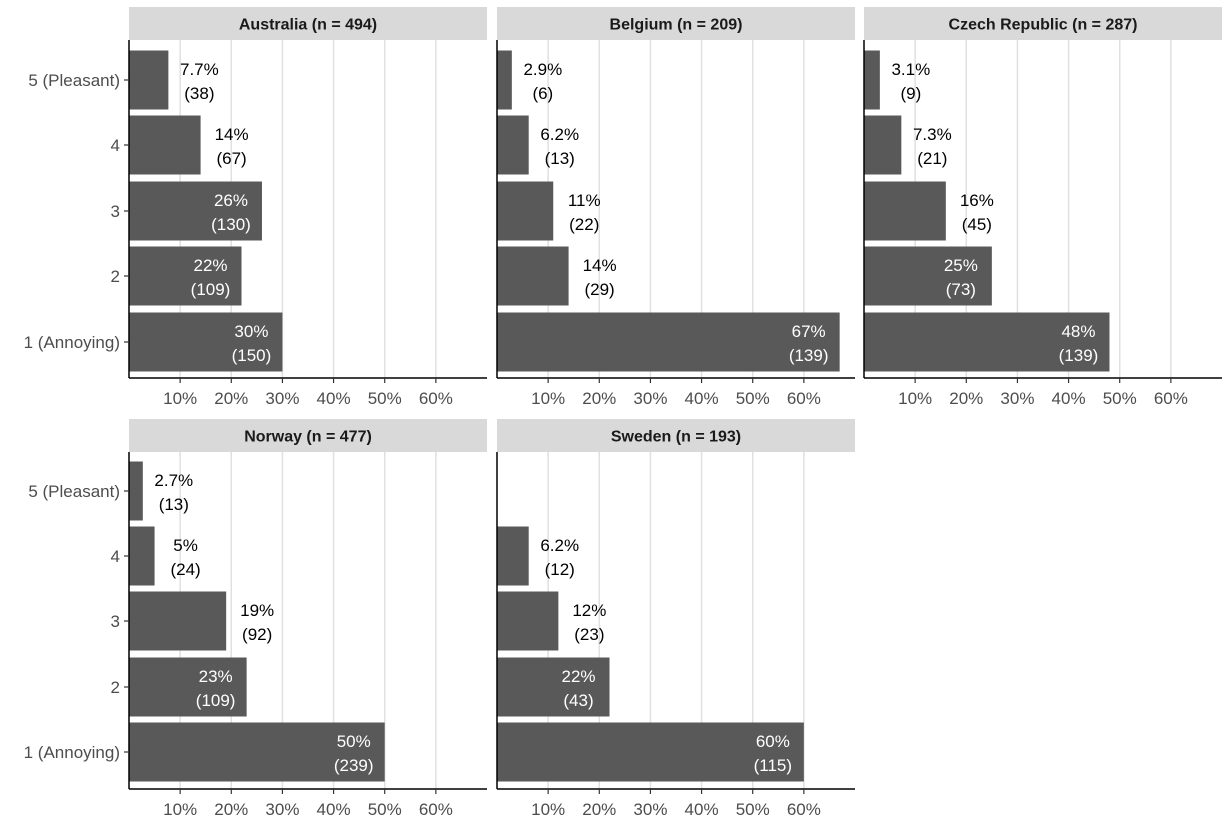 The height and width of the screenshot is (819, 1228). I want to click on bar-value-label: 5%, so click(185, 545).